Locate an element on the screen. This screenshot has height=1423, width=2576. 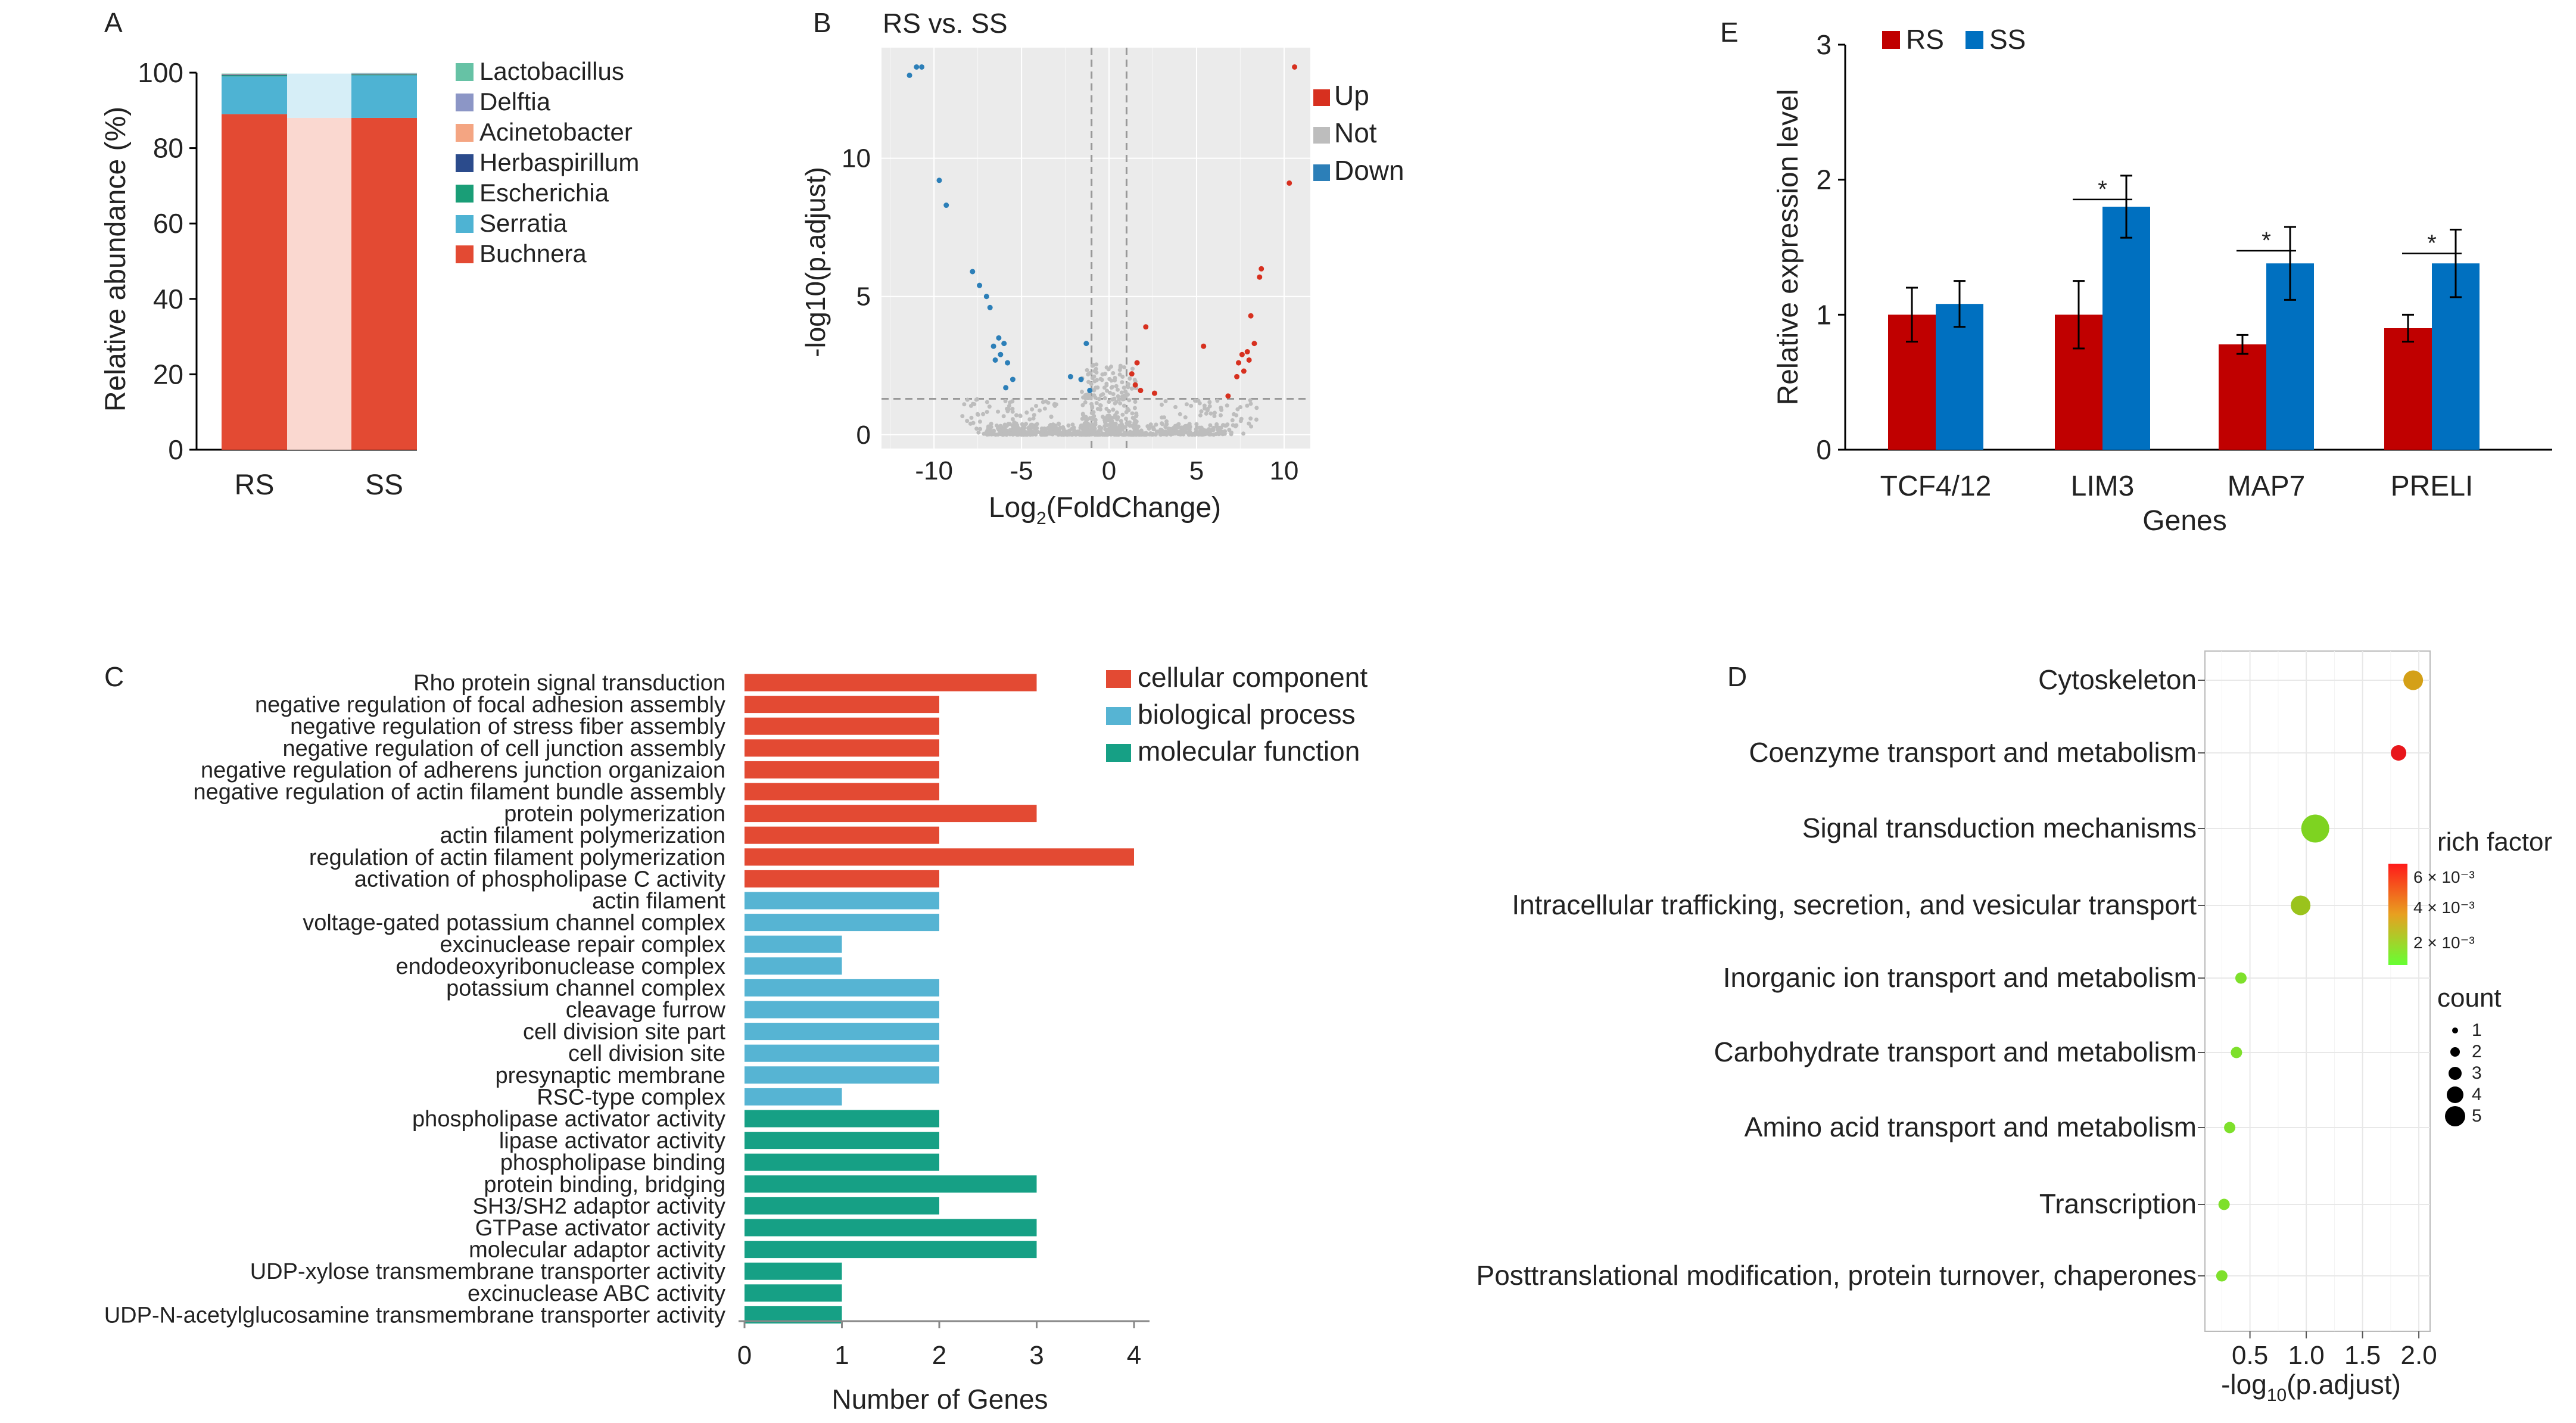
panel-d-grid is located at coordinates (2317, 991).